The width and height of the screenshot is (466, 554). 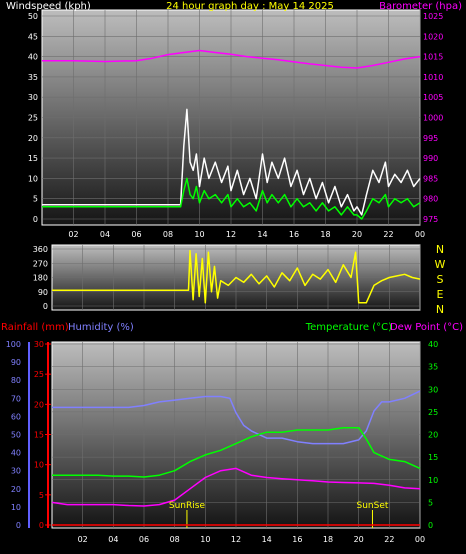 I want to click on panel-3-temp-tick: 40, so click(x=433, y=344).